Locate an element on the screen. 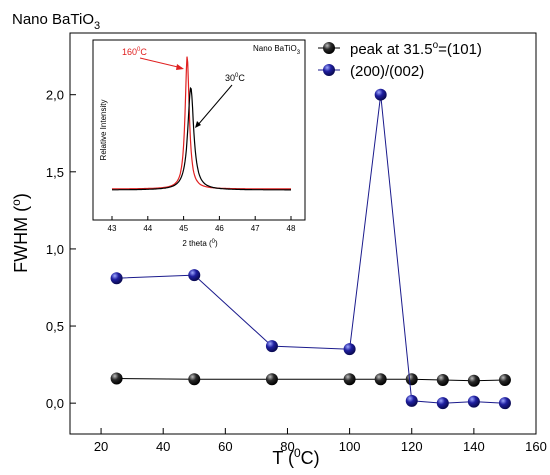 The height and width of the screenshot is (475, 550). inset-arrowhead-30c is located at coordinates (198, 124).